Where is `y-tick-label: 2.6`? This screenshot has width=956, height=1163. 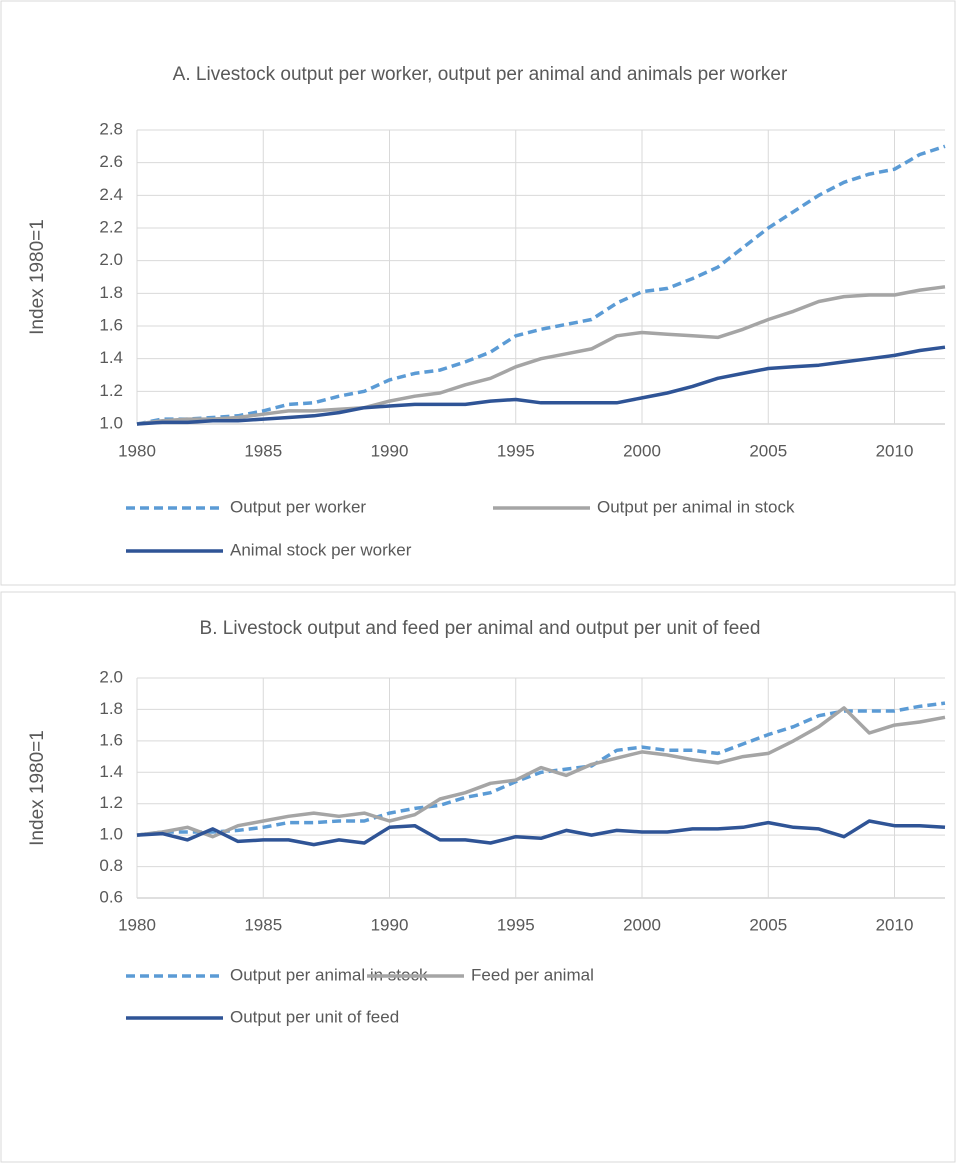 y-tick-label: 2.6 is located at coordinates (111, 161).